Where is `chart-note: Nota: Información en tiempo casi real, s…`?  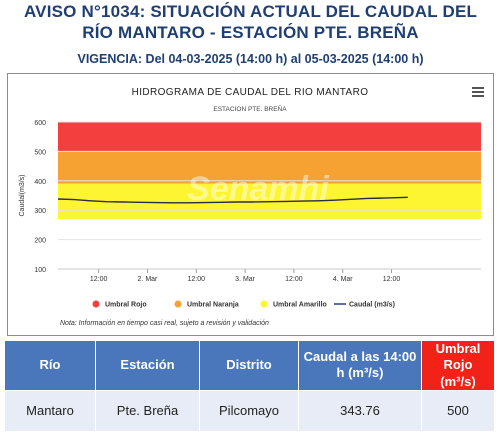 chart-note: Nota: Información en tiempo casi real, s… is located at coordinates (164, 323).